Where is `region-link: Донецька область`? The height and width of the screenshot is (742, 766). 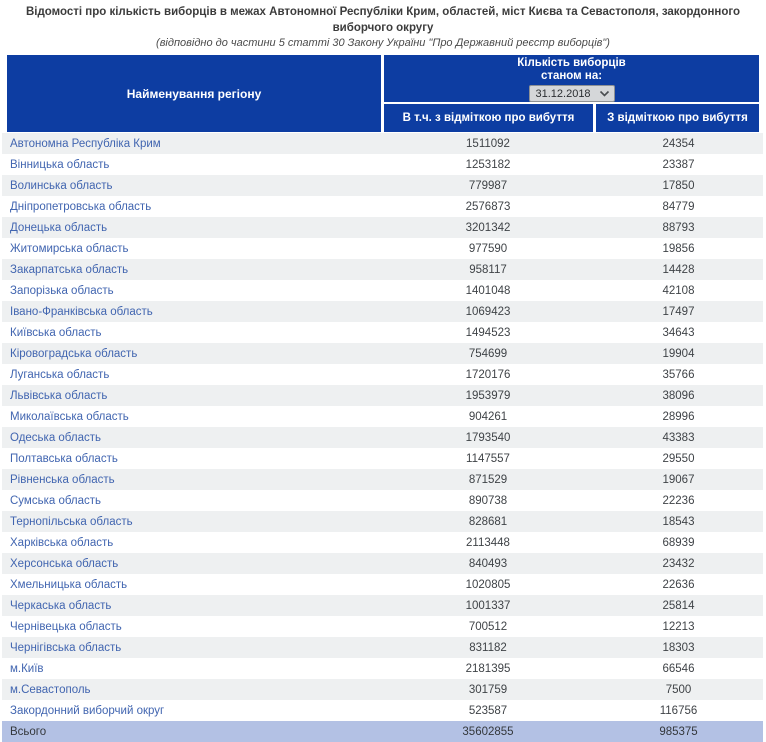
region-link: Донецька область is located at coordinates (59, 227).